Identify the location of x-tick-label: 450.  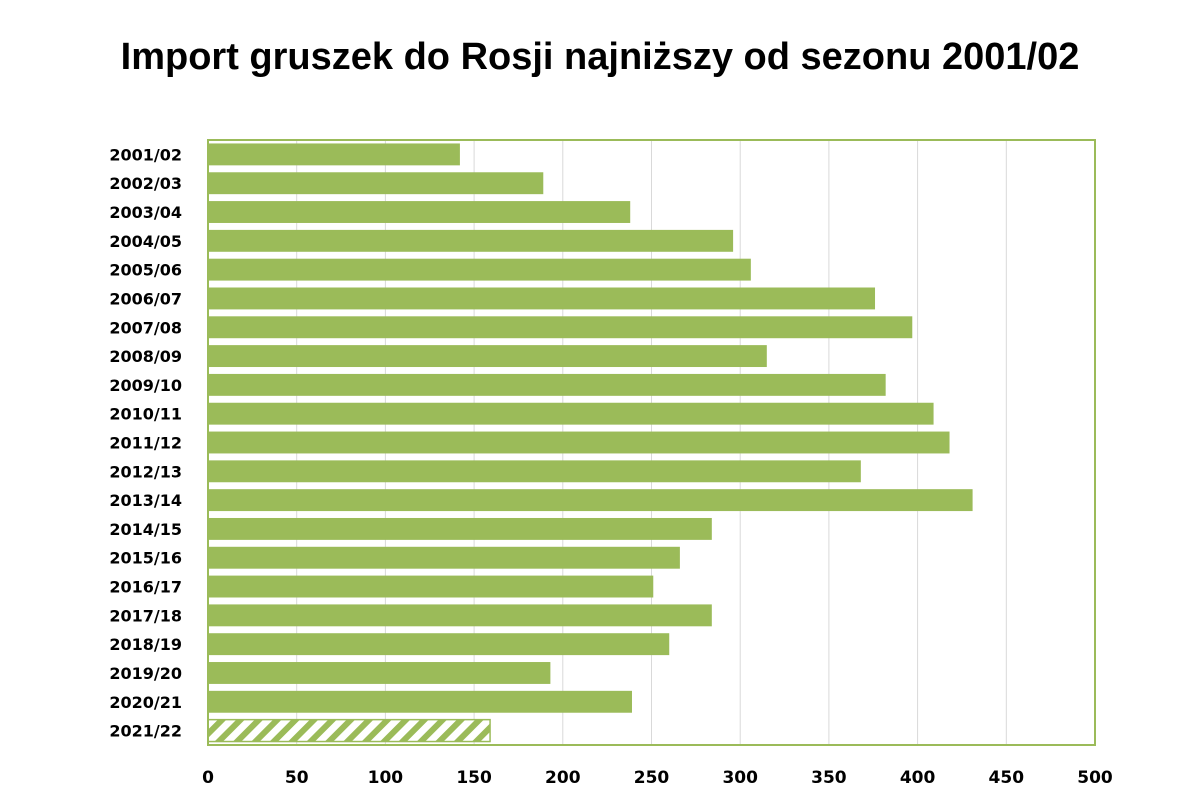
(1007, 778).